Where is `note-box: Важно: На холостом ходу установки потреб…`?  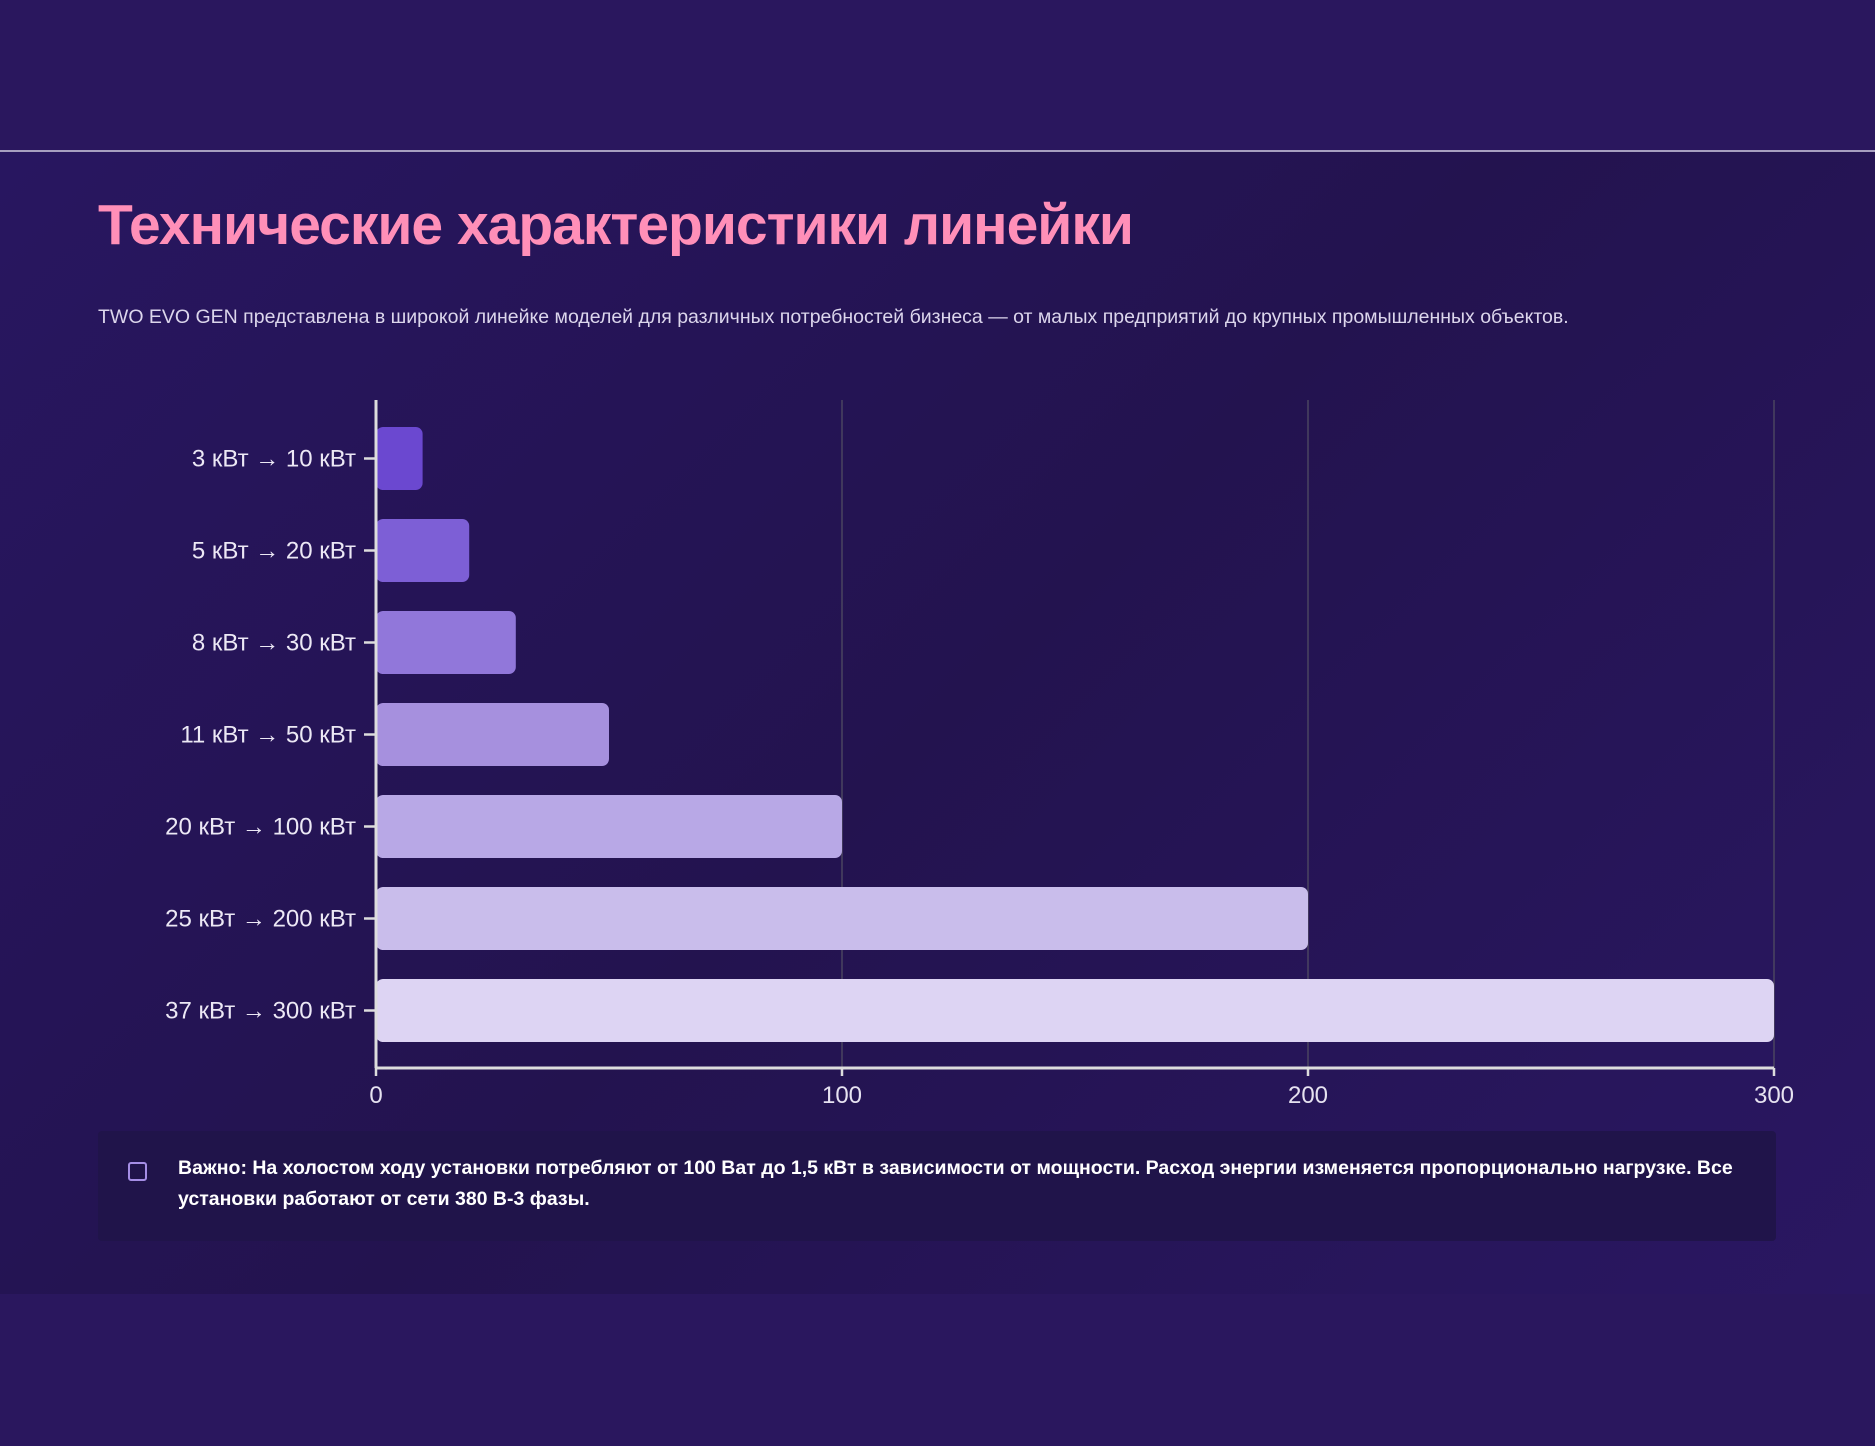
note-box: Важно: На холостом ходу установки потреб… is located at coordinates (937, 1186).